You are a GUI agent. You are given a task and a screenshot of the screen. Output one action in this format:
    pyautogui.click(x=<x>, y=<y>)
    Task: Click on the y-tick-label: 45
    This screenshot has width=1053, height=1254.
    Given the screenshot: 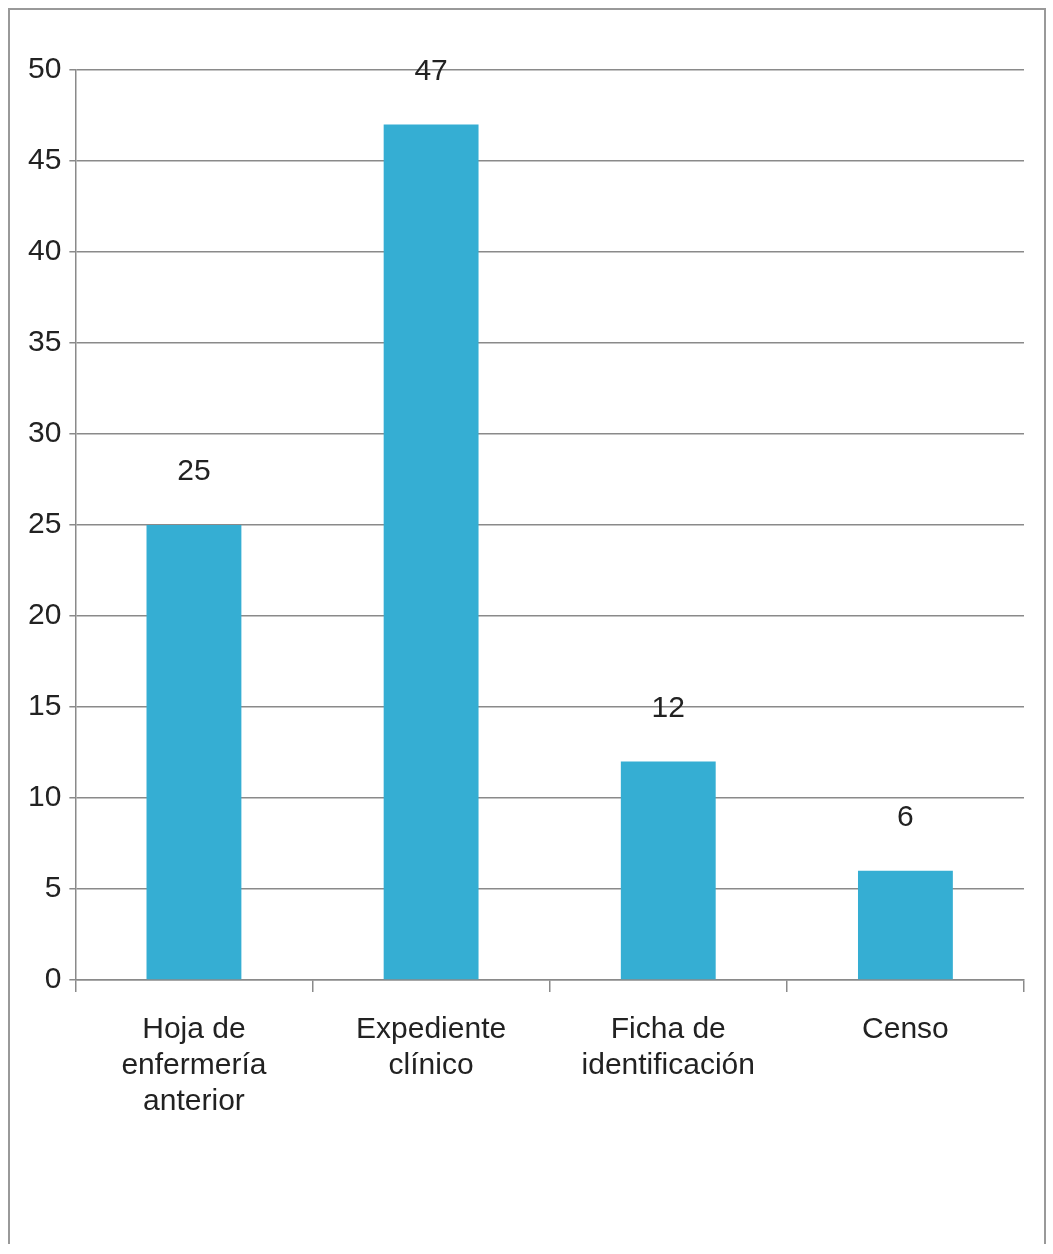 What is the action you would take?
    pyautogui.click(x=44, y=159)
    